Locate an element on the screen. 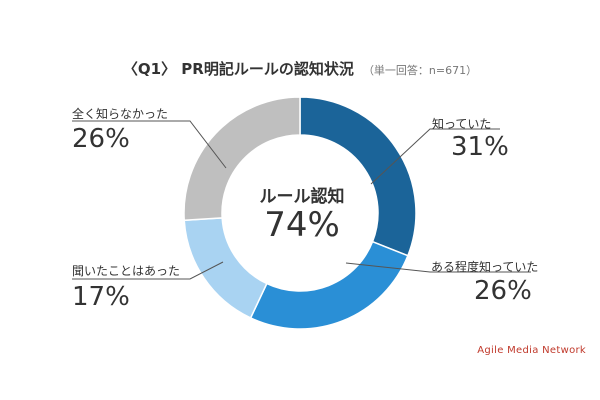  slice-shitteita is located at coordinates (358, 176).